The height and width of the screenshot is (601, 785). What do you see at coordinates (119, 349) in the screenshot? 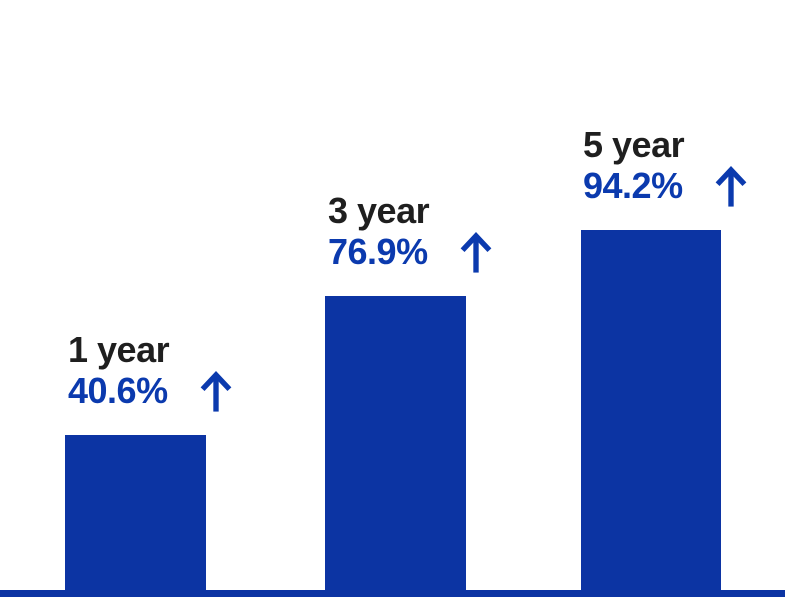
I see `category-label-1-year: 1 year` at bounding box center [119, 349].